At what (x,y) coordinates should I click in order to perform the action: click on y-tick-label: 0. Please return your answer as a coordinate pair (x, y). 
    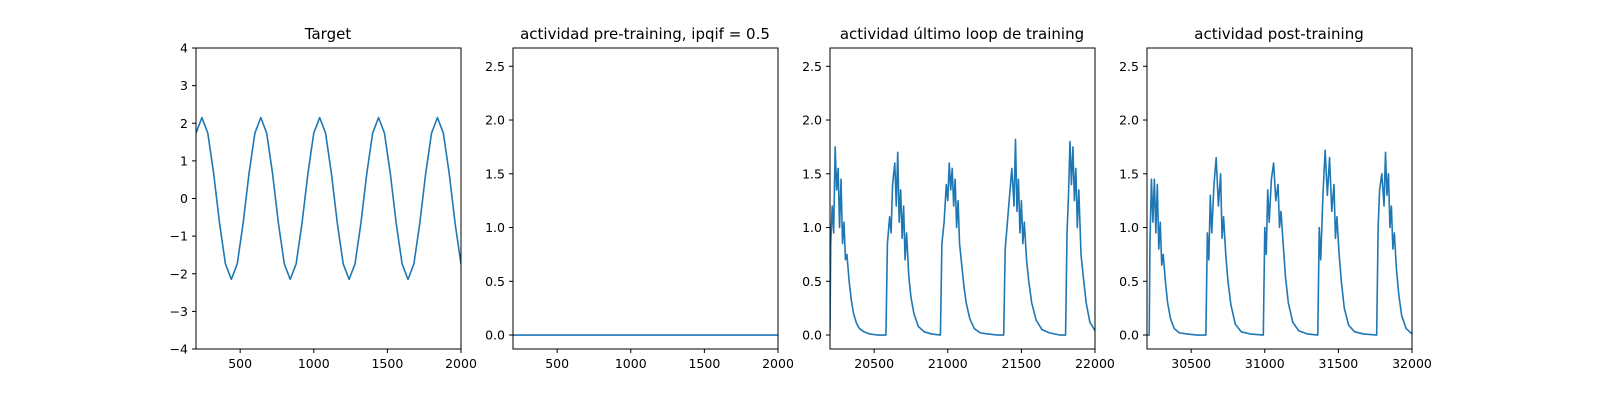
    Looking at the image, I should click on (184, 198).